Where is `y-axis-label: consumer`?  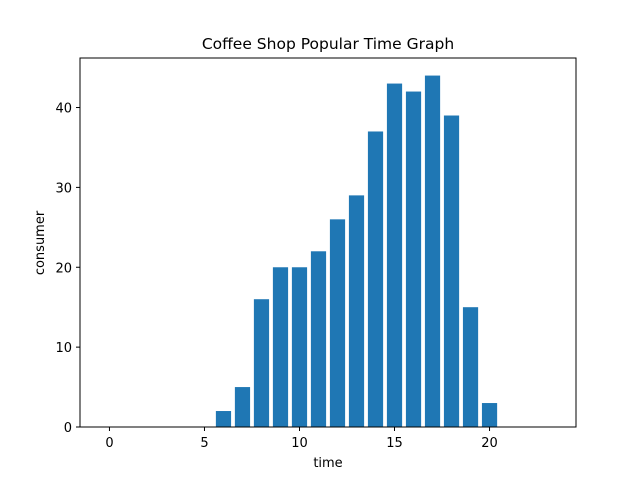
y-axis-label: consumer is located at coordinates (40, 242).